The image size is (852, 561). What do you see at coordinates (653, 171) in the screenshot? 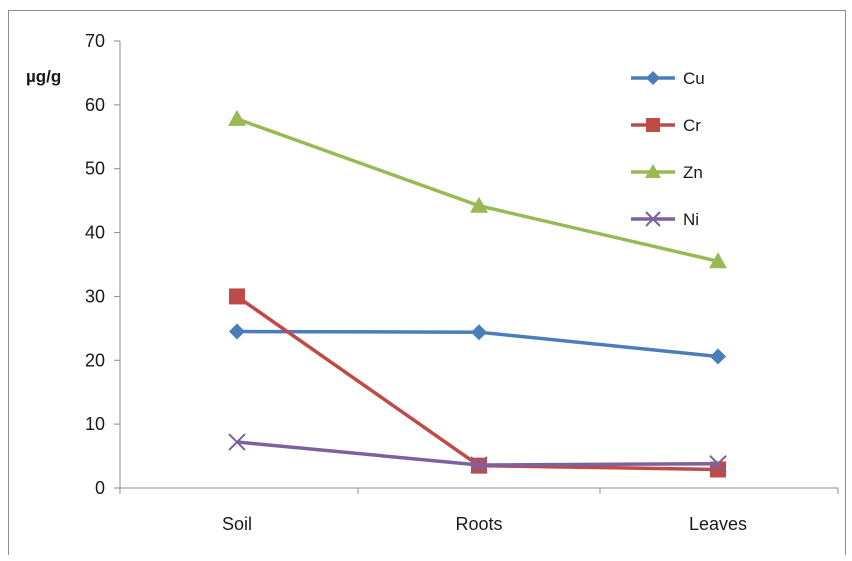
I see `legend-marker-zn` at bounding box center [653, 171].